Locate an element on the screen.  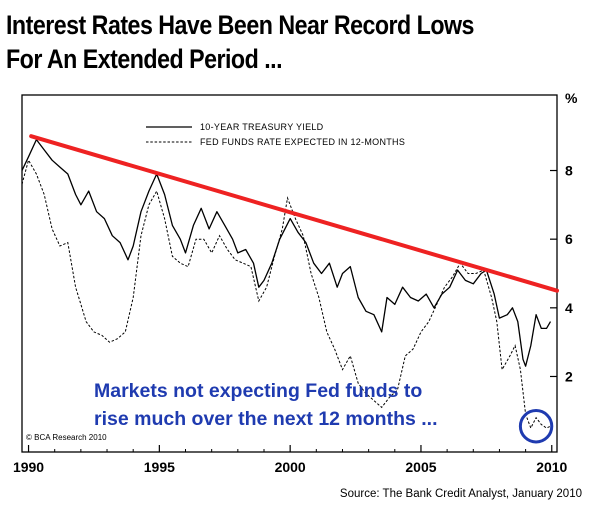
y-tick-label: 2 is located at coordinates (569, 376).